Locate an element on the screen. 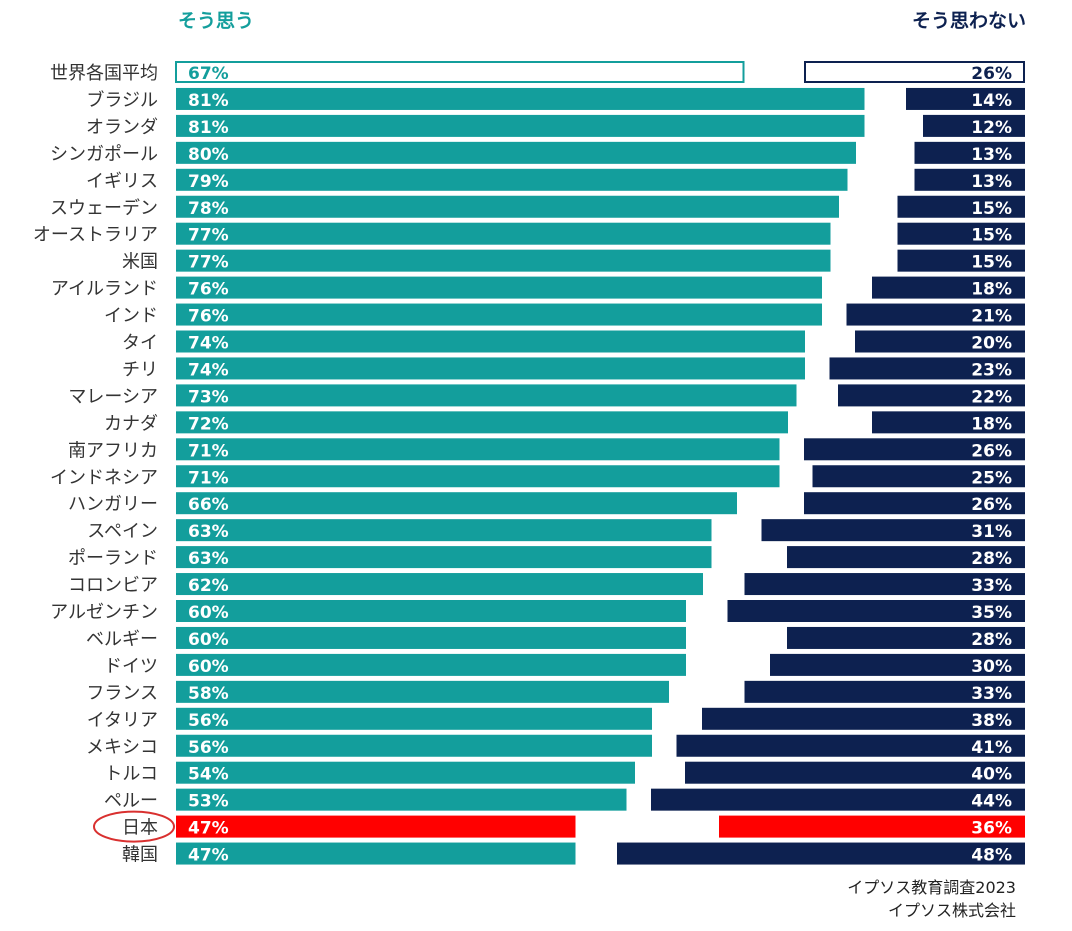 Image resolution: width=1072 pixels, height=931 pixels. disagree-value-label: 31% is located at coordinates (991, 532).